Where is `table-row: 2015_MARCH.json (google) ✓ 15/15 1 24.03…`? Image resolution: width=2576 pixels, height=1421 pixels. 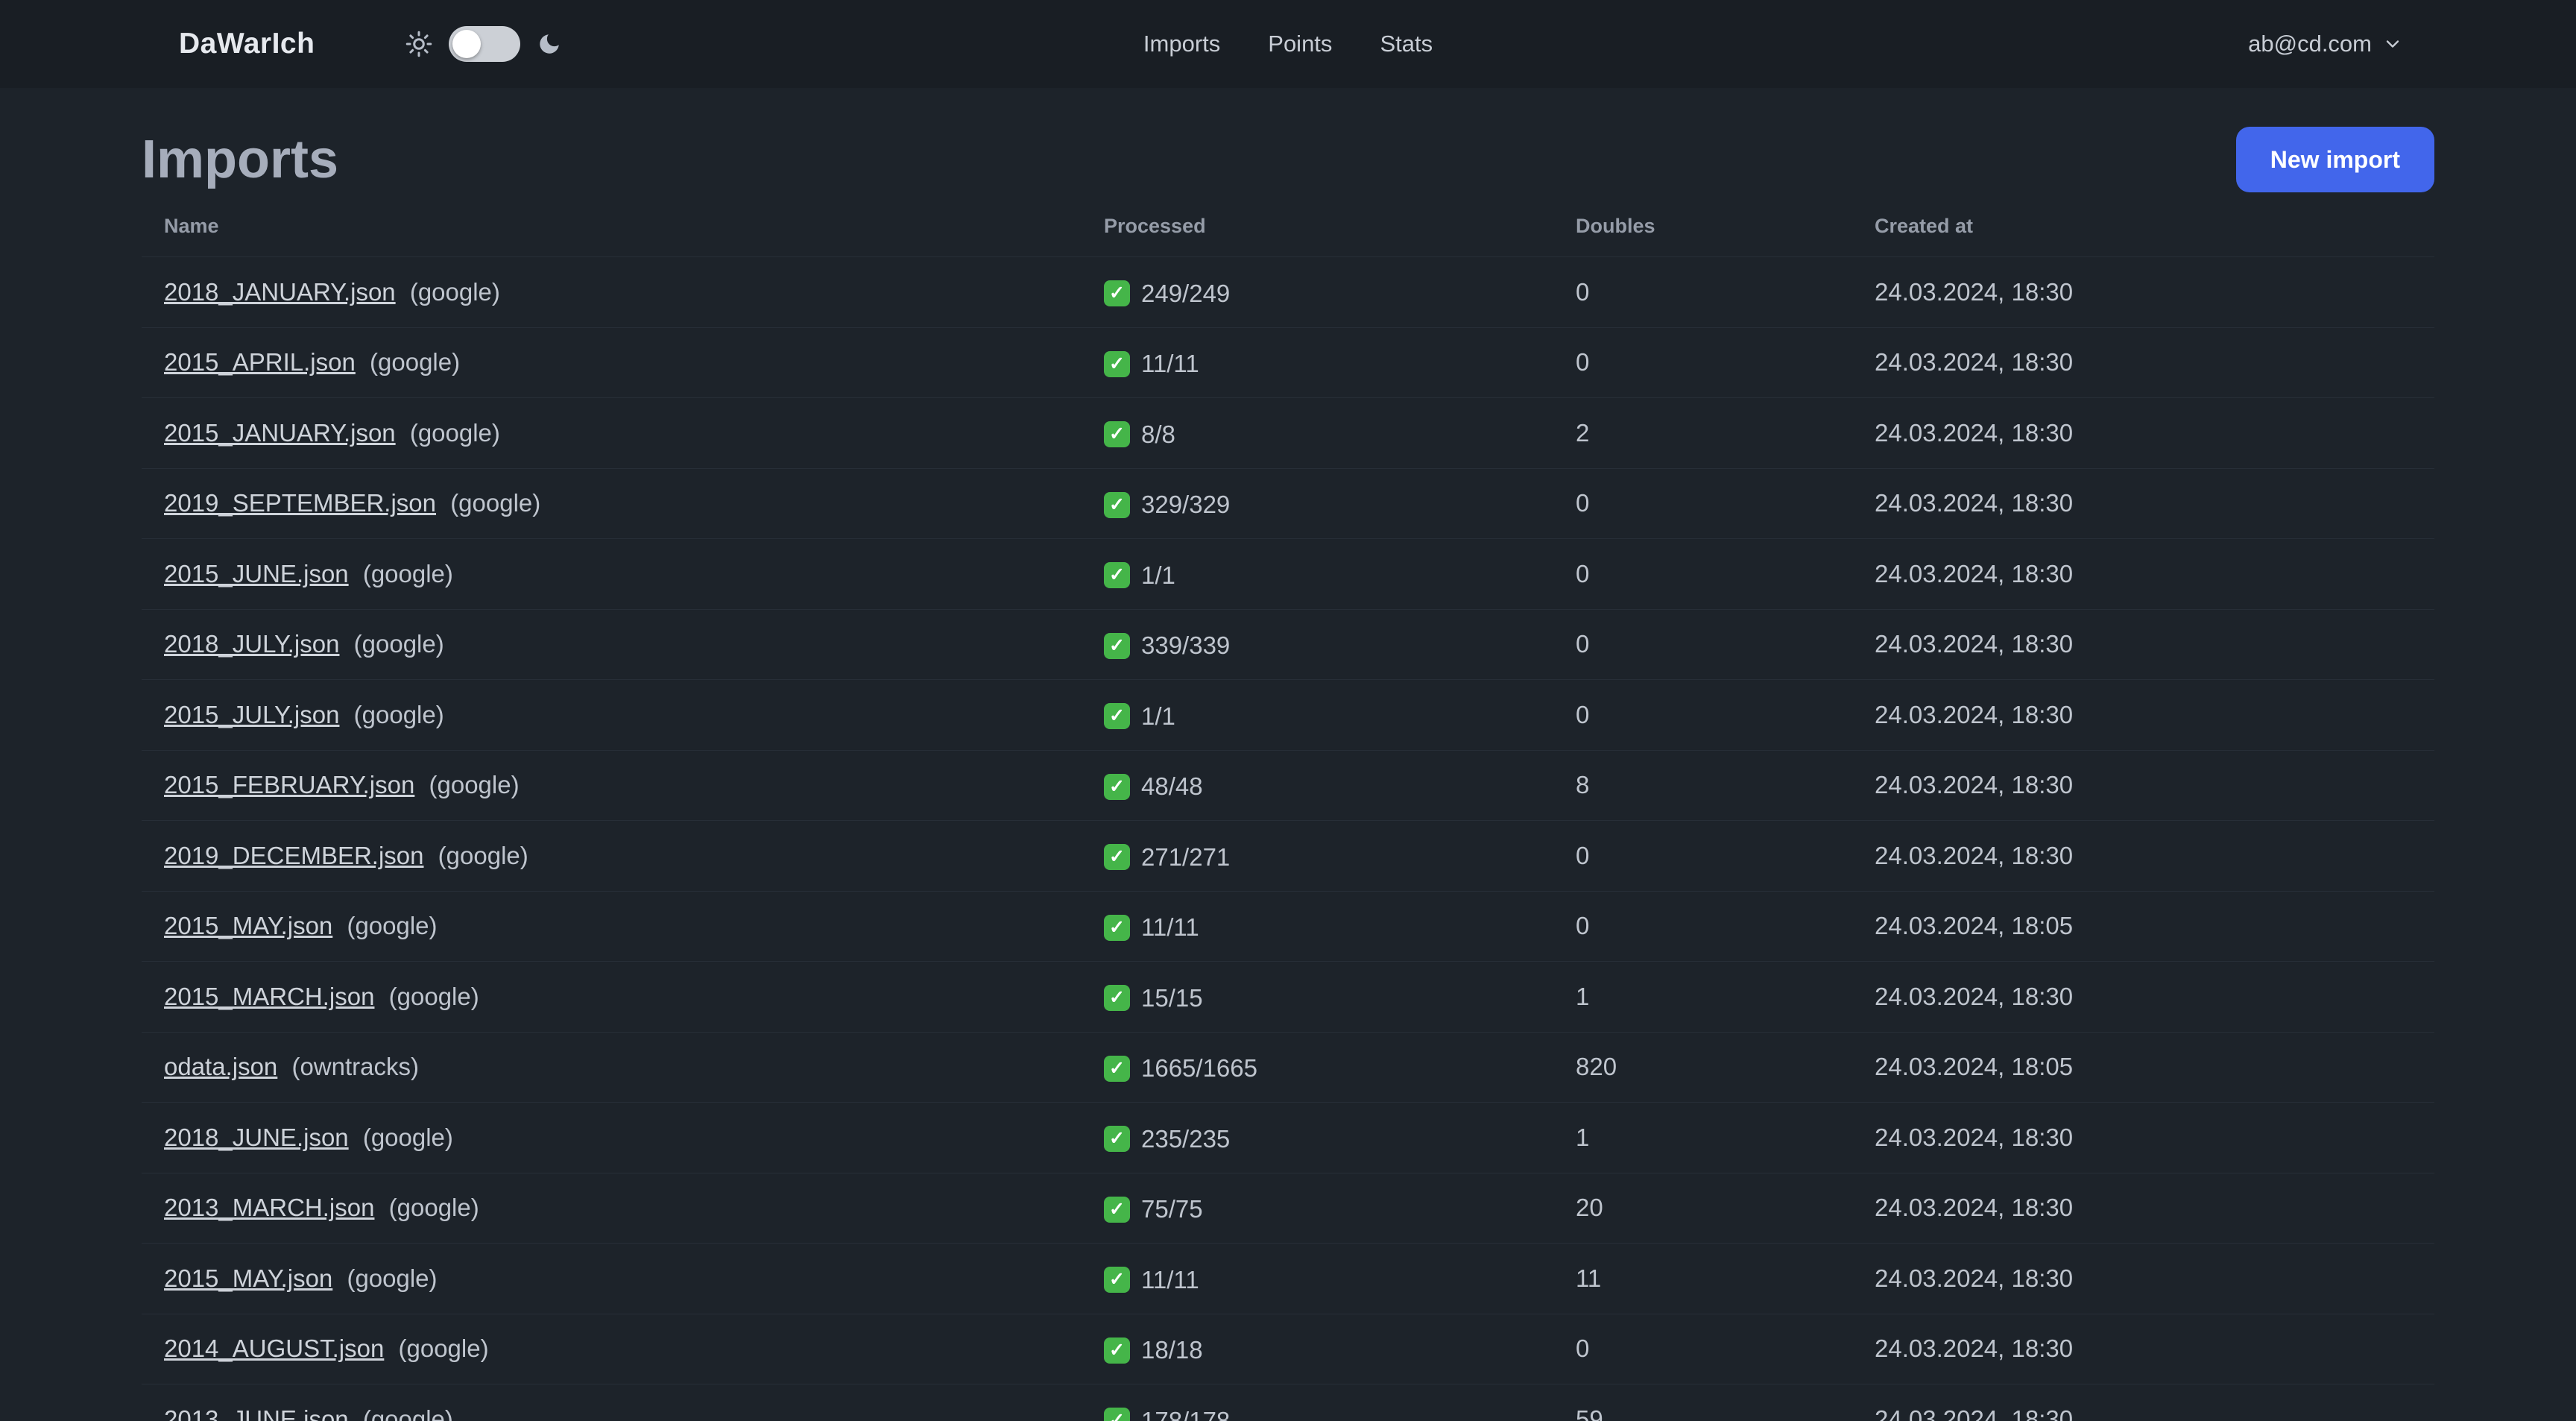 table-row: 2015_MARCH.json (google) ✓ 15/15 1 24.03… is located at coordinates (1288, 997).